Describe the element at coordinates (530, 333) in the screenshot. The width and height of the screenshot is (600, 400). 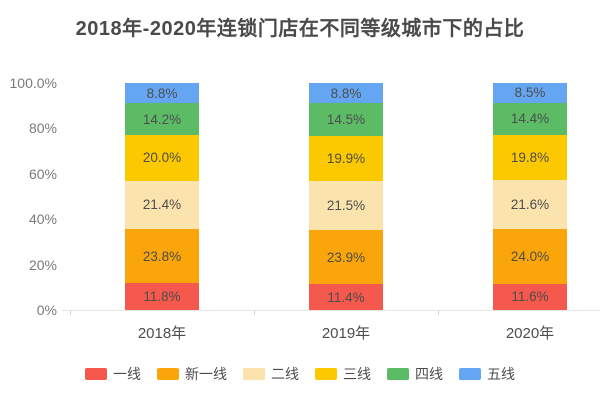
I see `x-axis-category-label: 2020年` at that location.